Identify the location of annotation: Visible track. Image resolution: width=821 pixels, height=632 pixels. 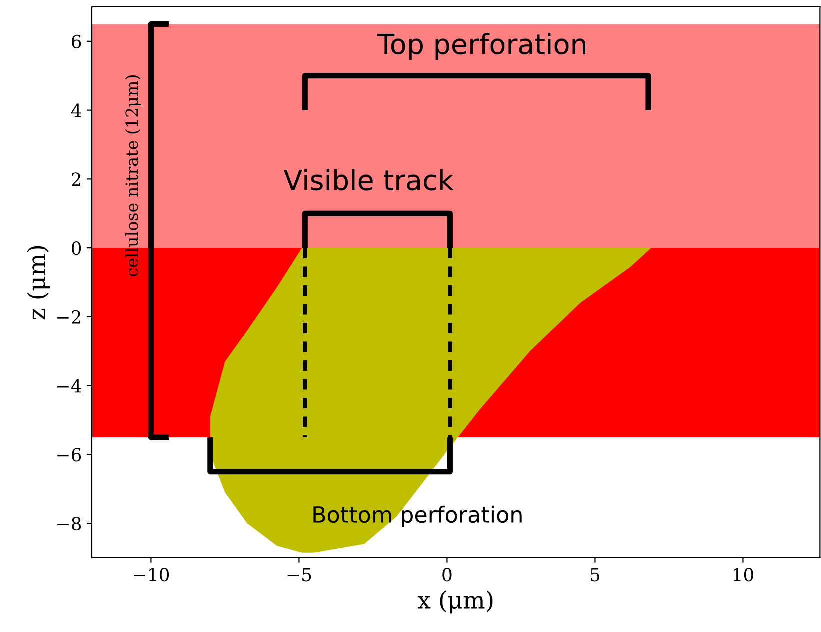
(369, 180).